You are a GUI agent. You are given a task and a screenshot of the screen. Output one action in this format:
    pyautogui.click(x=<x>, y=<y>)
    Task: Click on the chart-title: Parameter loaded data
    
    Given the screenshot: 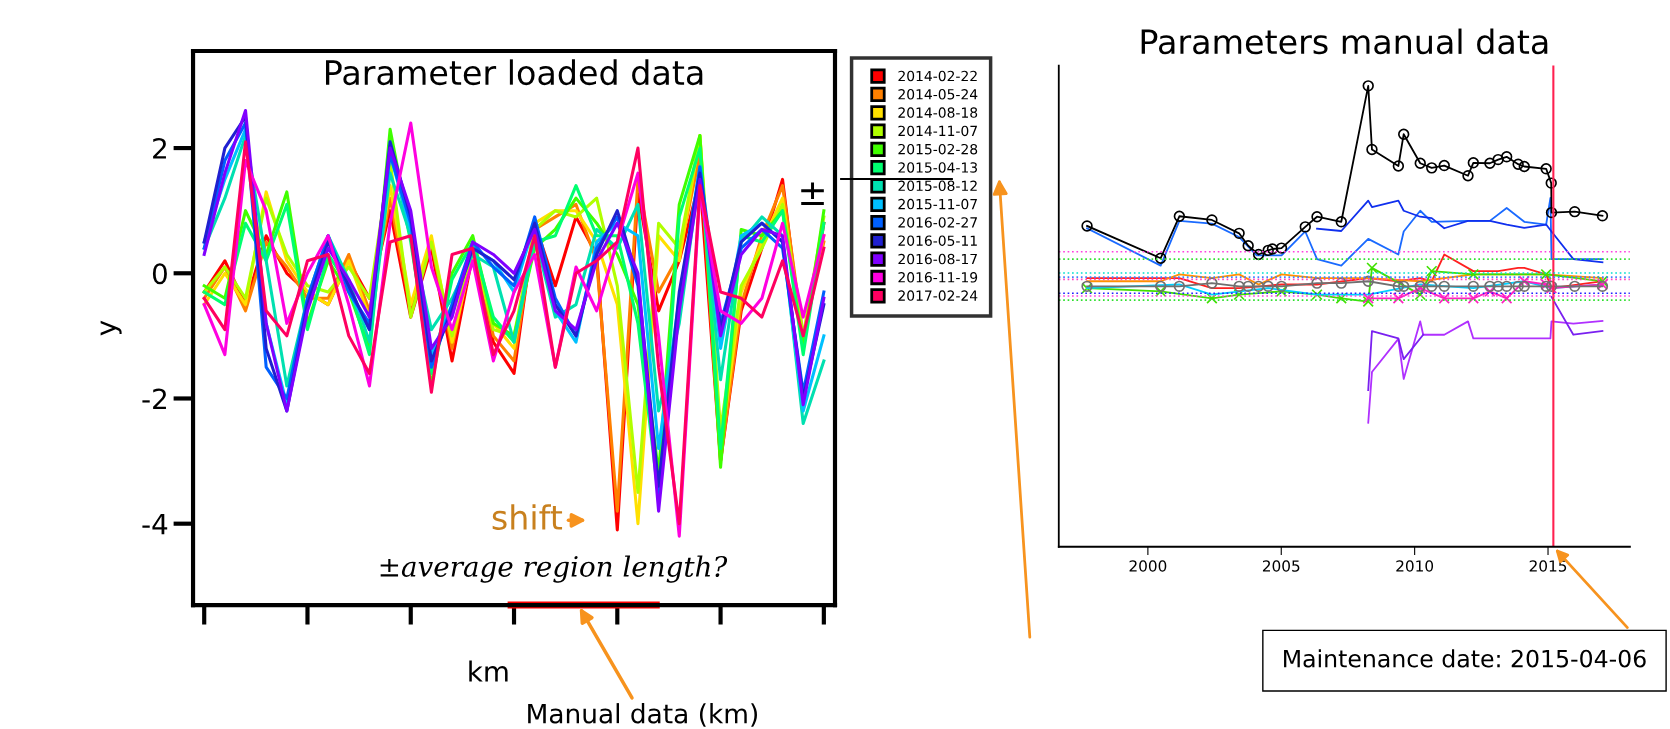 What is the action you would take?
    pyautogui.click(x=514, y=72)
    